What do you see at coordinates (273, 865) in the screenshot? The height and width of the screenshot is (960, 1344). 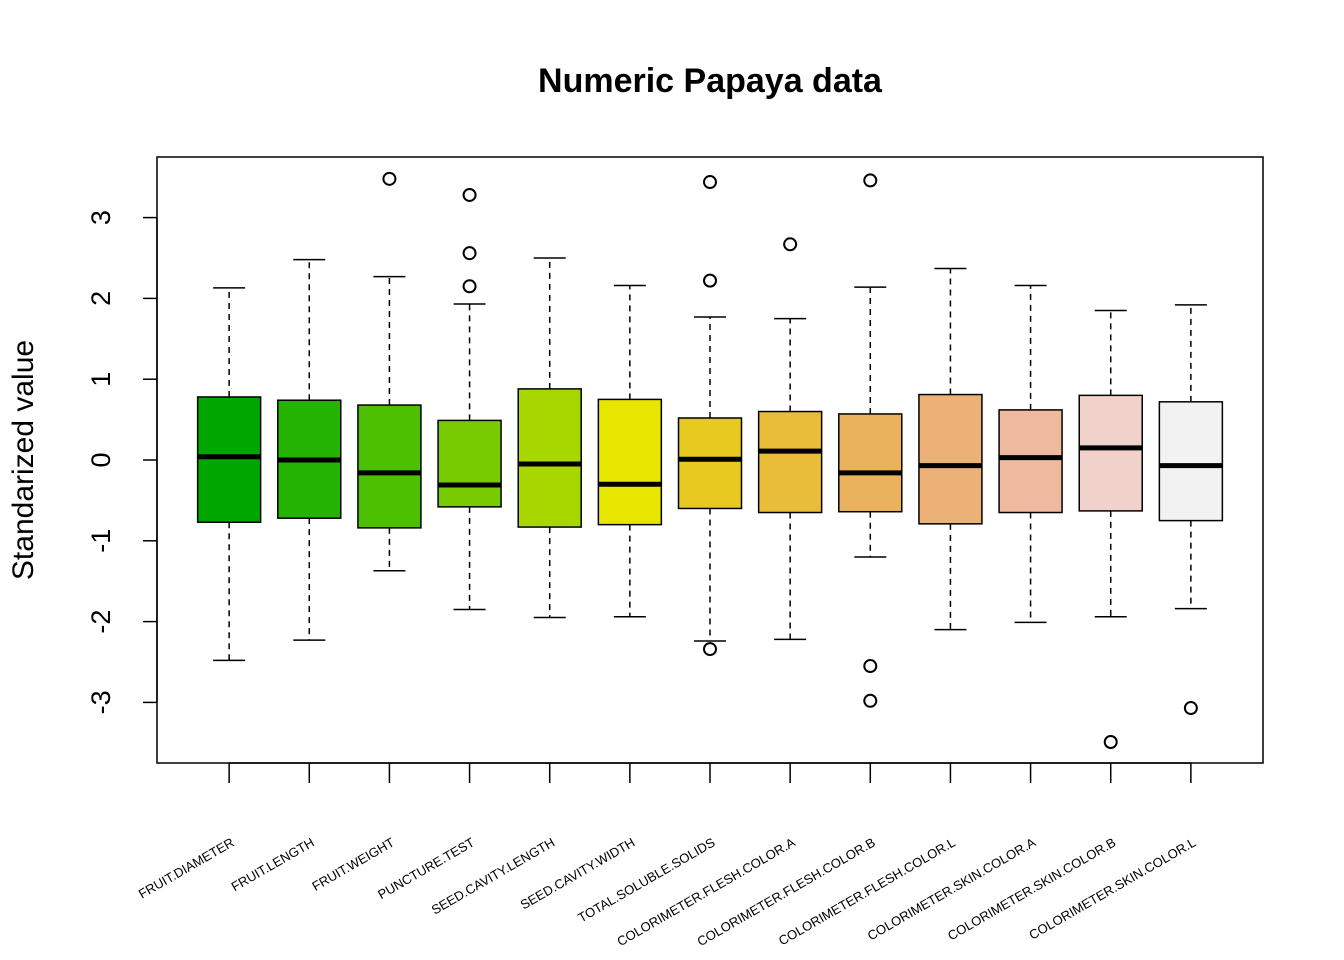 I see `x-tick-label: FRUIT.LENGTH` at bounding box center [273, 865].